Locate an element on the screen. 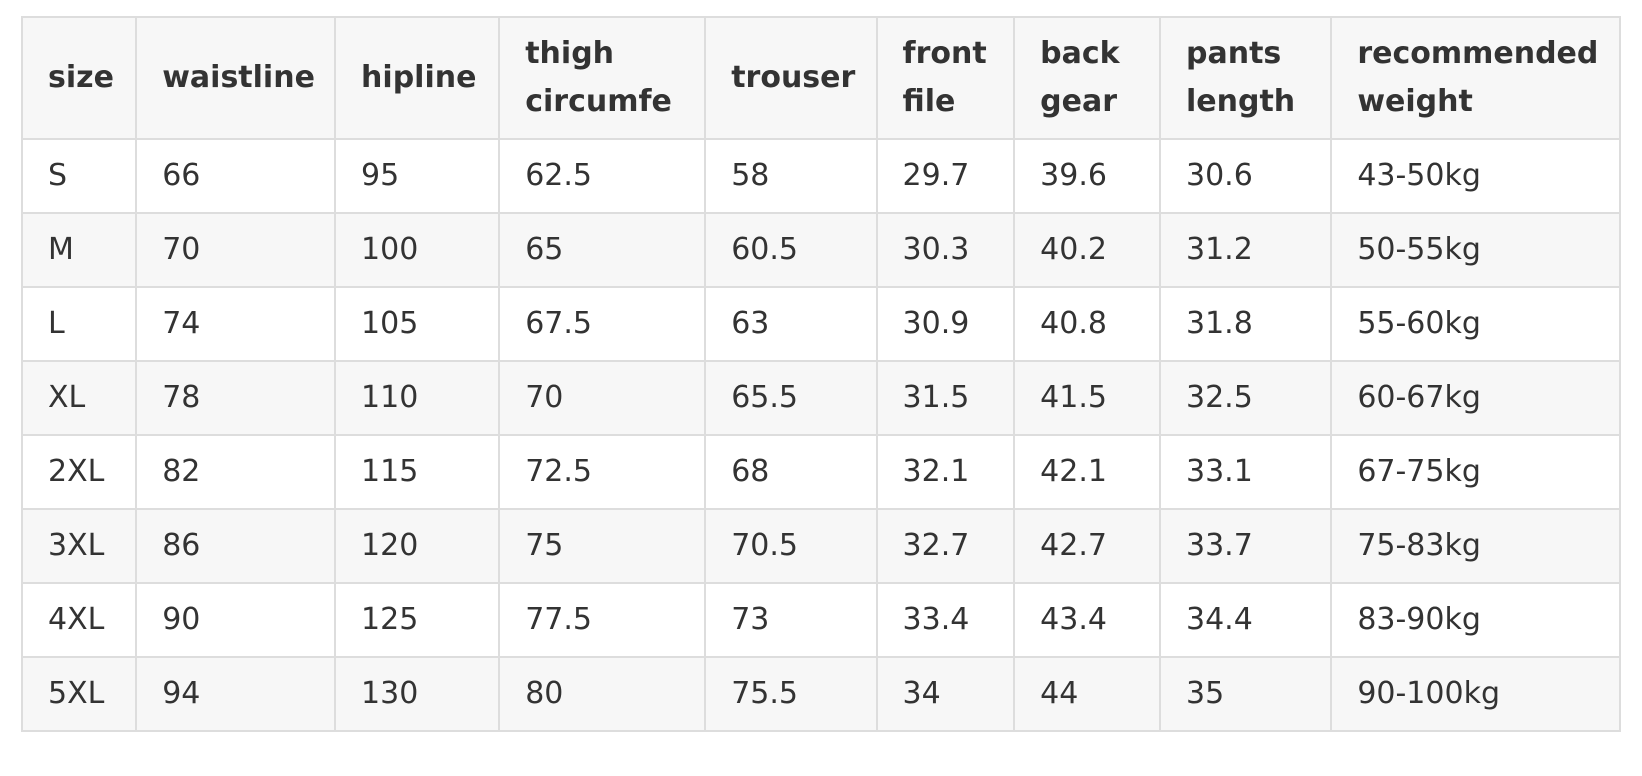  cell-hipline: 100 is located at coordinates (417, 250).